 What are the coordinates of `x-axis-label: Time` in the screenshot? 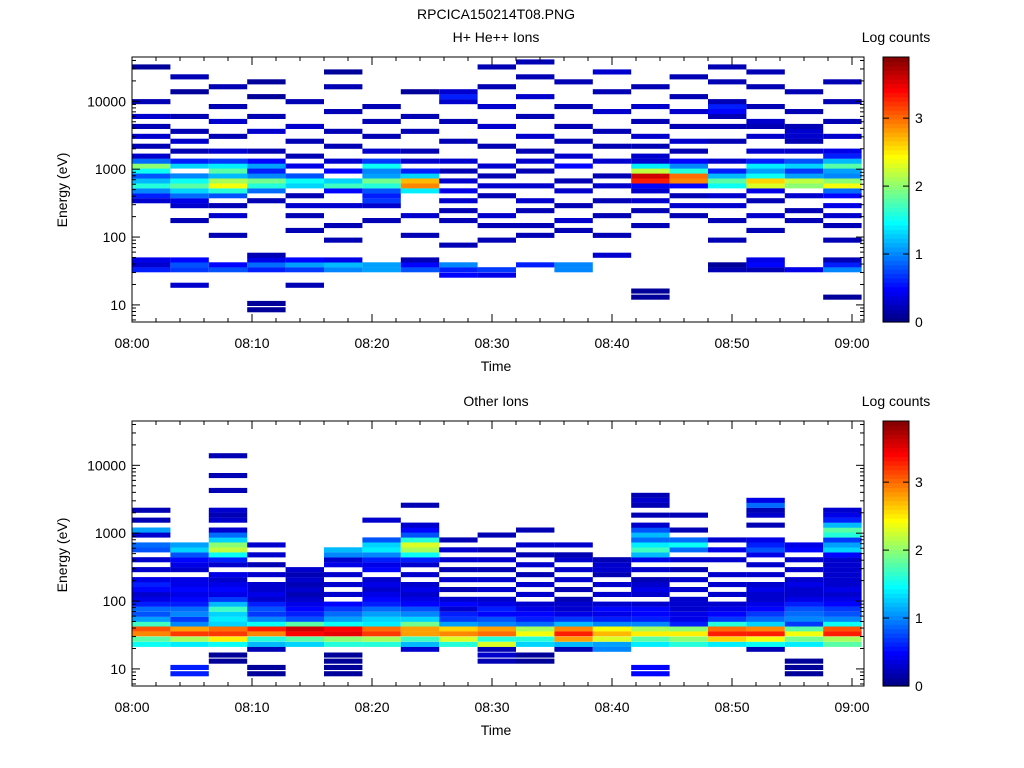 It's located at (496, 366).